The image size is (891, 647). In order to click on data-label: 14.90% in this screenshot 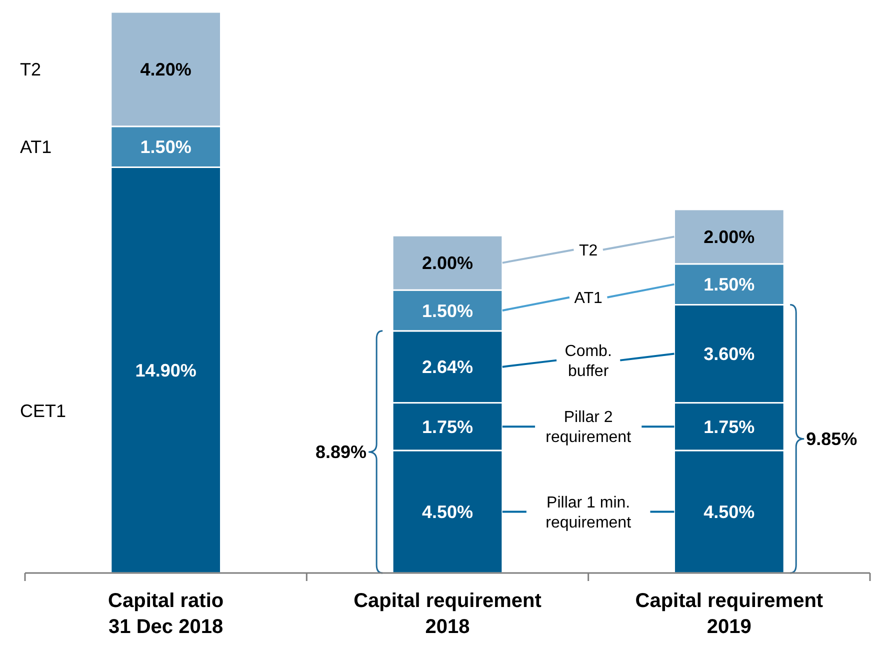, I will do `click(165, 370)`.